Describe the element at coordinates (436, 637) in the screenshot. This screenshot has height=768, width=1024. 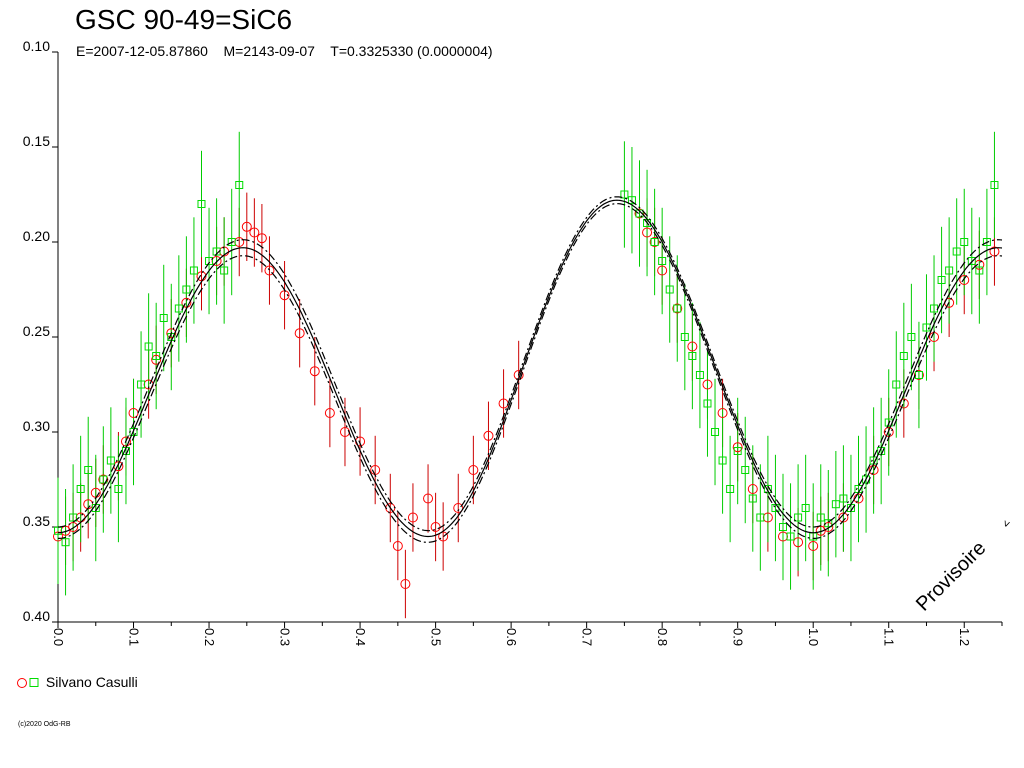
I see `x-tick-label: 0.5` at that location.